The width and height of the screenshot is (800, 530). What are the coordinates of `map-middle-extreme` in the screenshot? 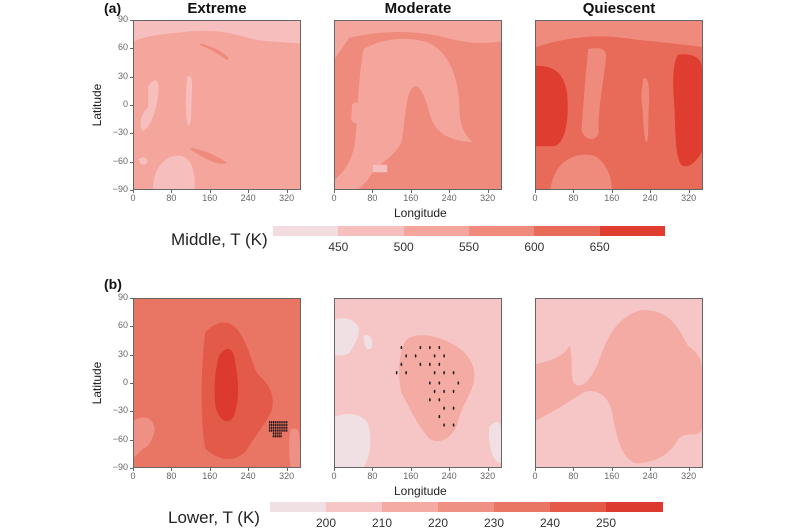 It's located at (217, 105).